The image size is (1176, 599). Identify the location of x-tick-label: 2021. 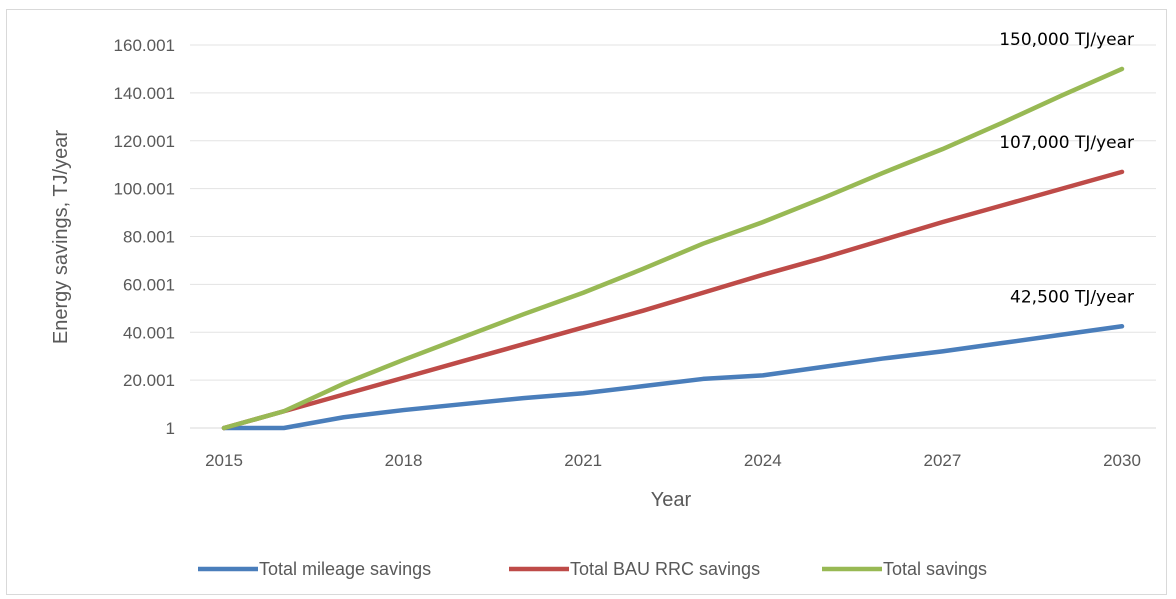
(583, 460).